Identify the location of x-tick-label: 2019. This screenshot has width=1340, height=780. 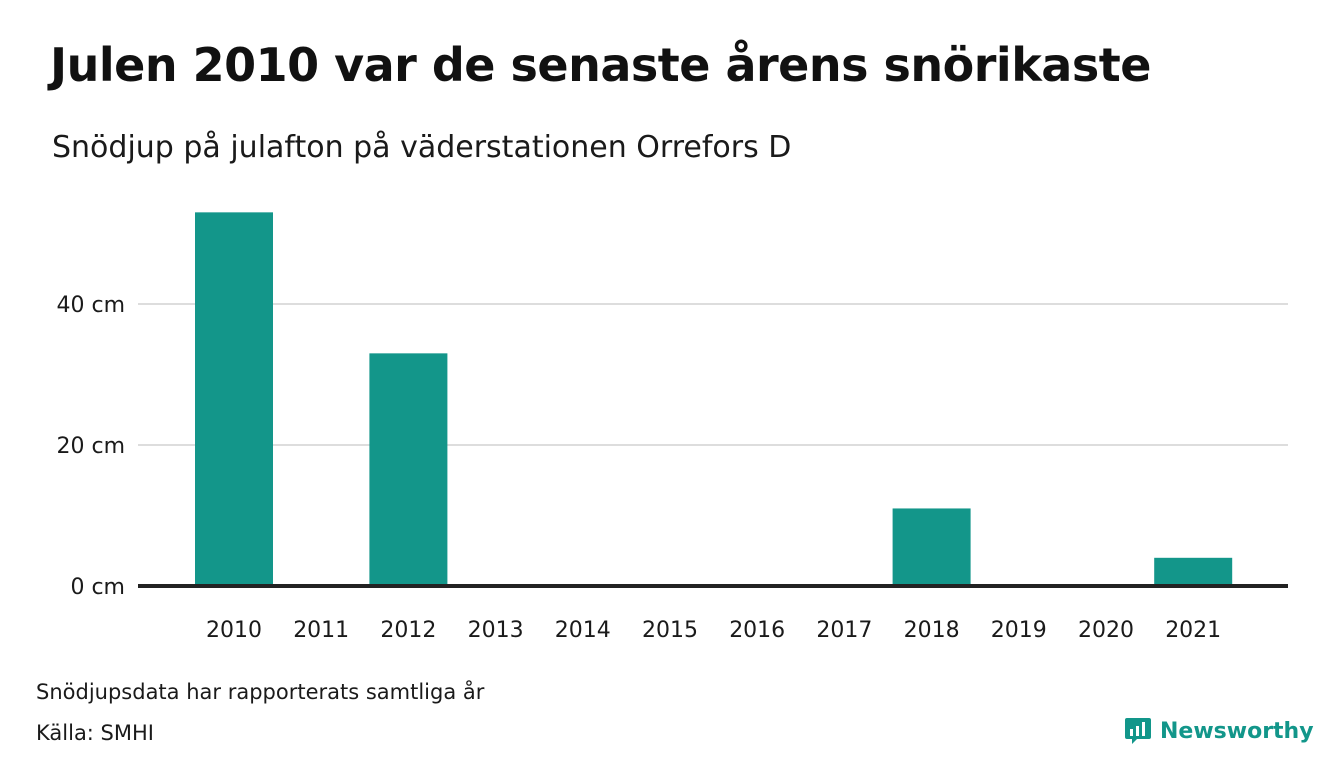
(1019, 630).